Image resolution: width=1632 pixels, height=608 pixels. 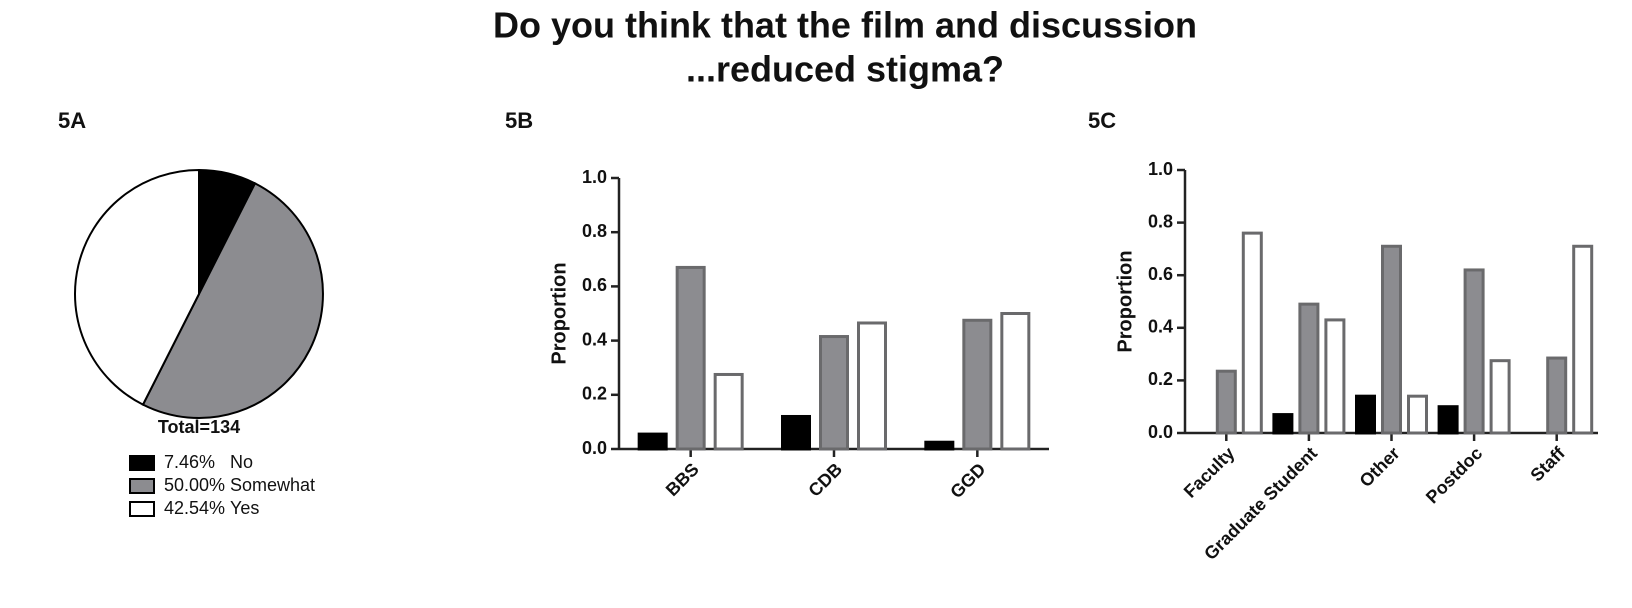 I want to click on title-line: ...reduced stigma?, so click(x=845, y=69).